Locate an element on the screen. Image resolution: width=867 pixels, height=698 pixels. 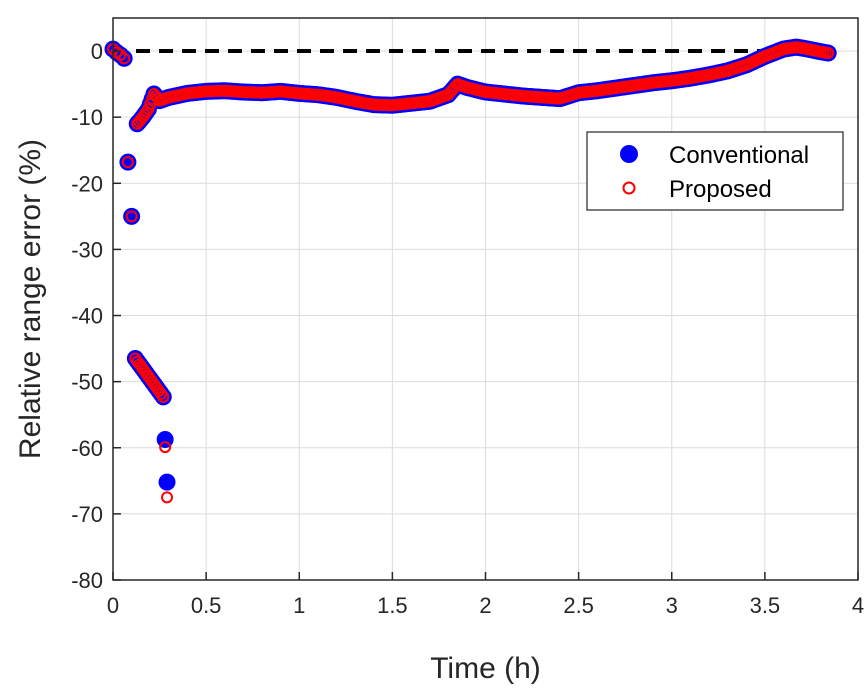
legend-box is located at coordinates (715, 171).